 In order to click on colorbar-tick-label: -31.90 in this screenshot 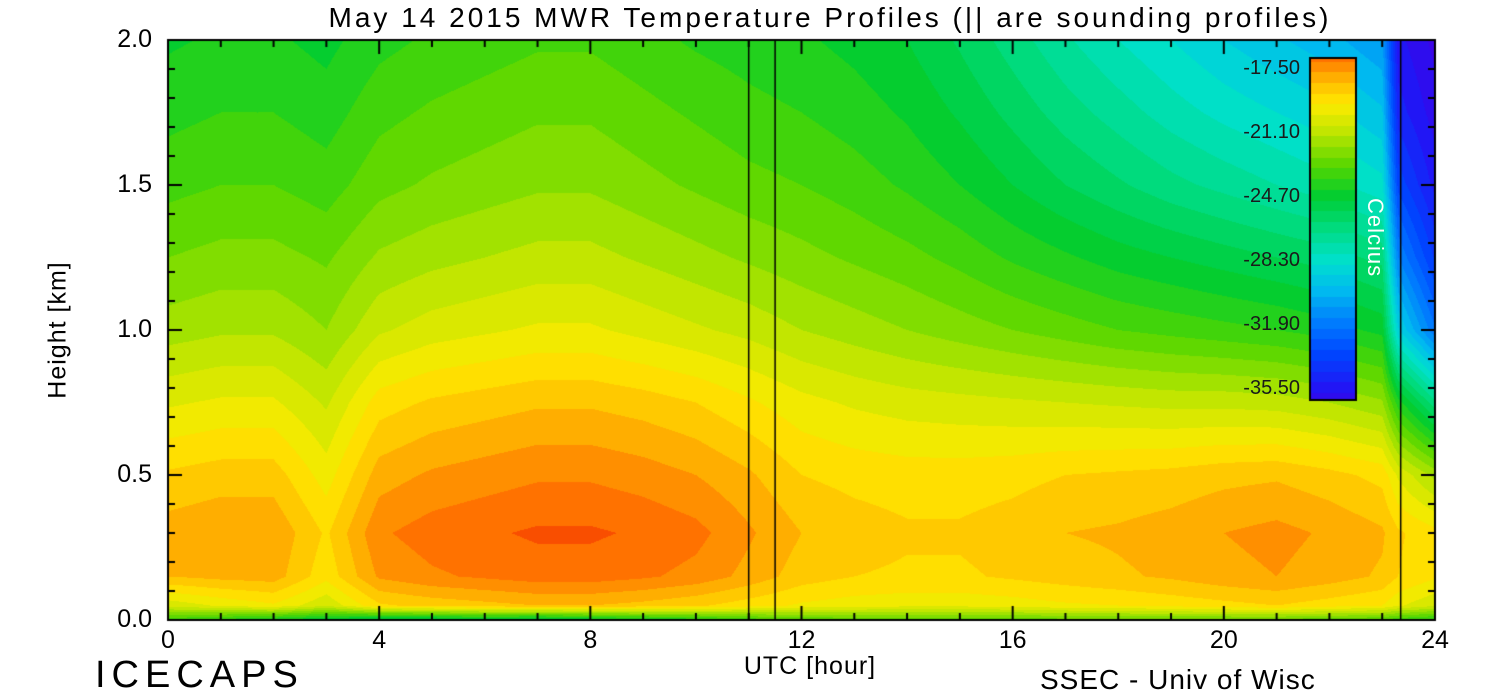, I will do `click(1271, 324)`.